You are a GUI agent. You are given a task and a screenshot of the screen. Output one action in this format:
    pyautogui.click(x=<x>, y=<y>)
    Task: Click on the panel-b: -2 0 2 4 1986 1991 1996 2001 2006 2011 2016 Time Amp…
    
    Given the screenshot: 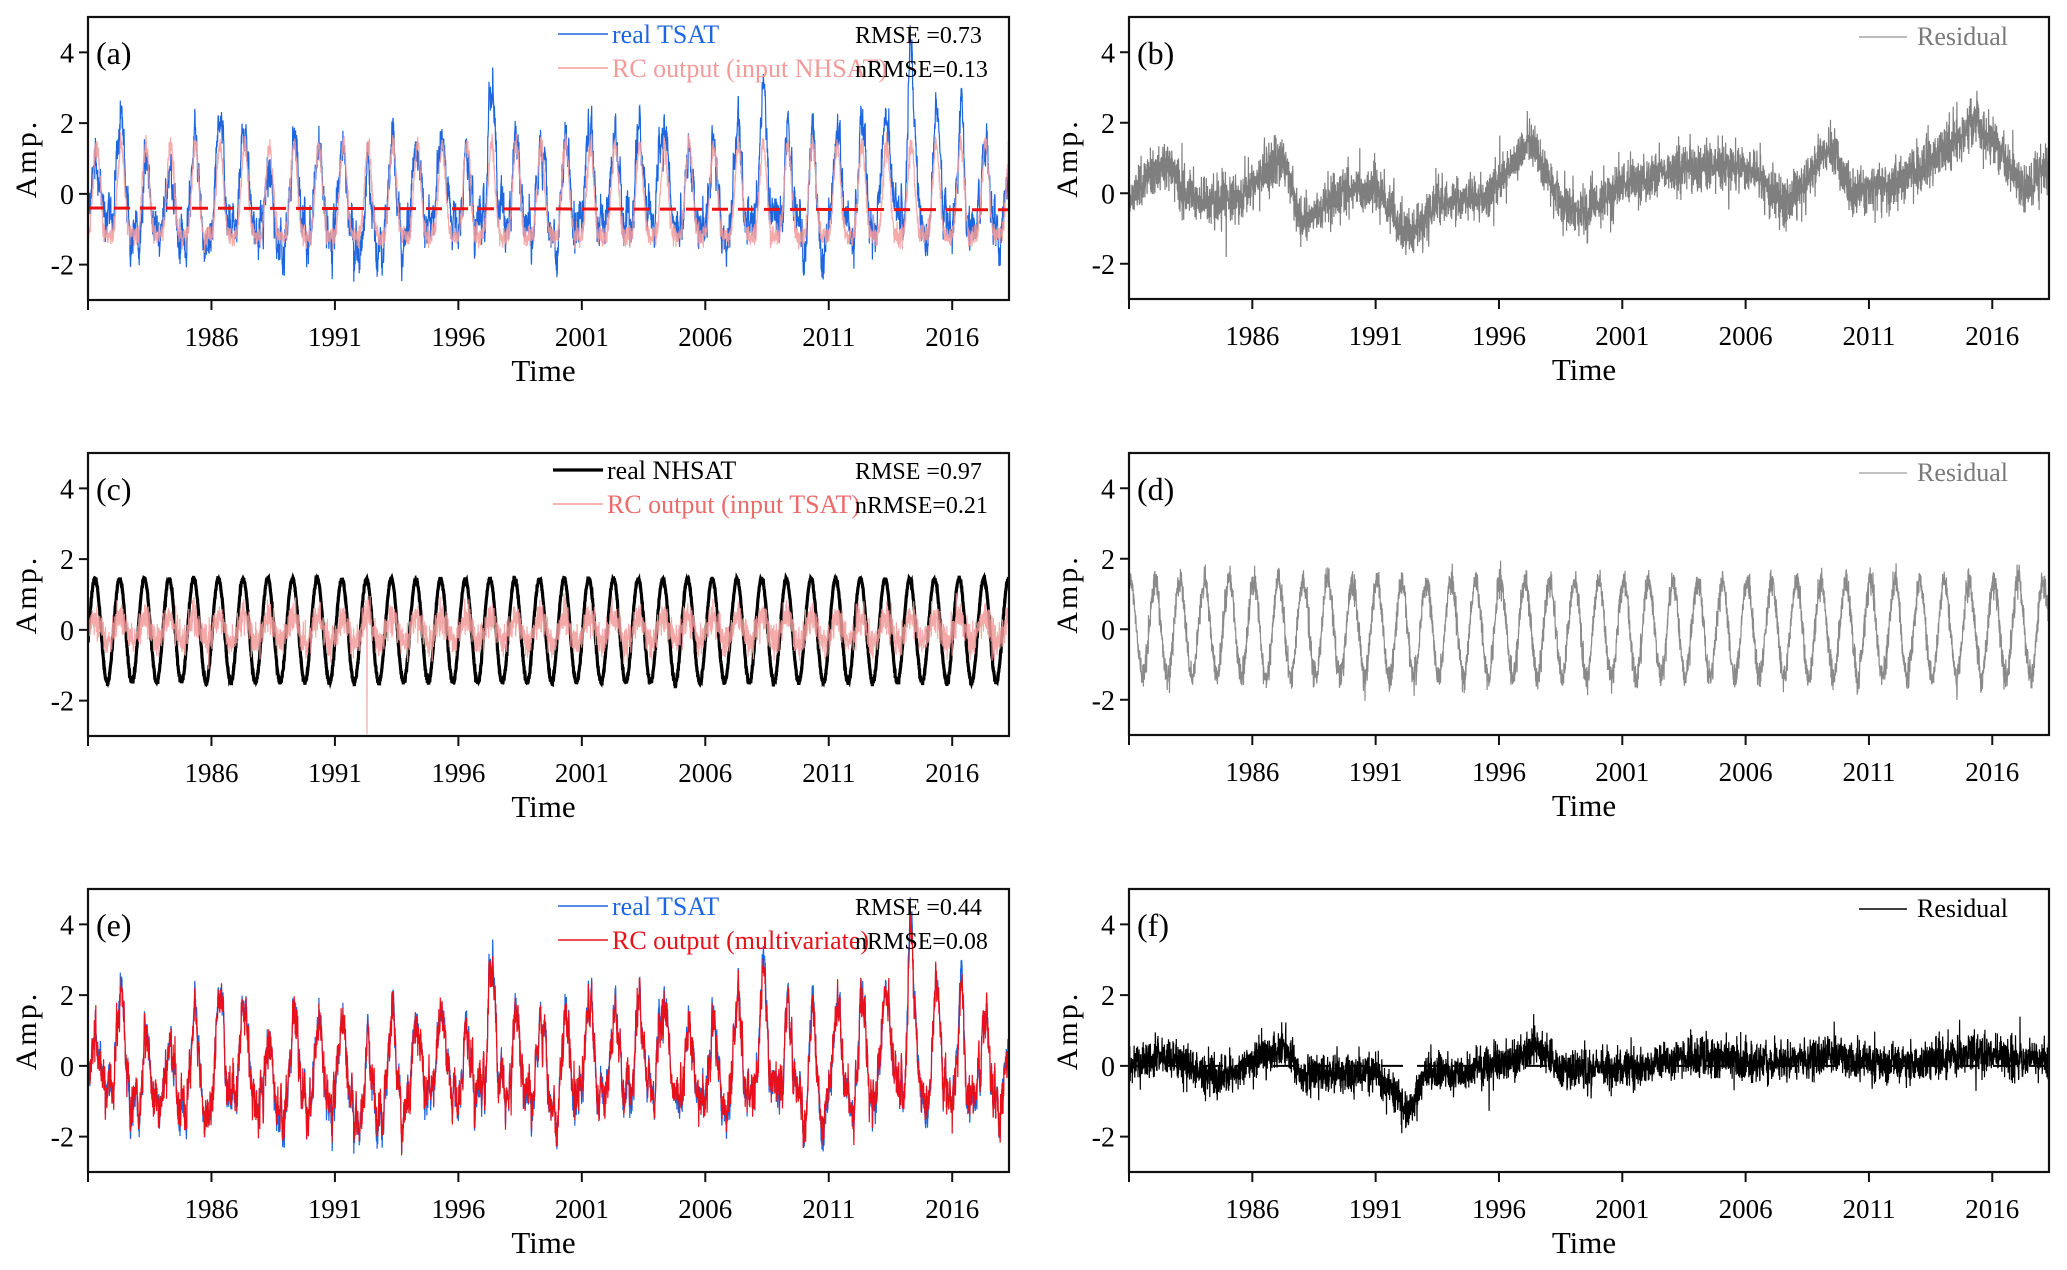 What is the action you would take?
    pyautogui.click(x=1551, y=201)
    